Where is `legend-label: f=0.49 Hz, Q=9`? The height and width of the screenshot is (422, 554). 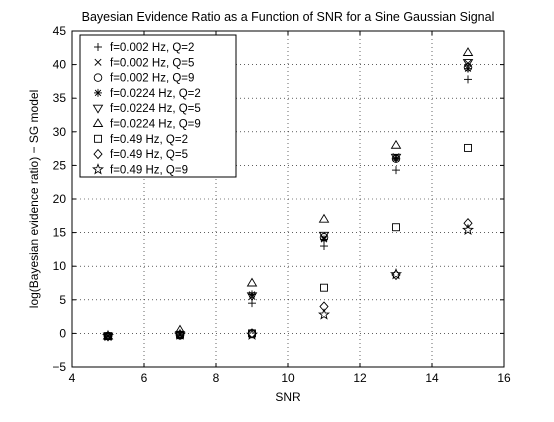
legend-label: f=0.49 Hz, Q=9 is located at coordinates (149, 170).